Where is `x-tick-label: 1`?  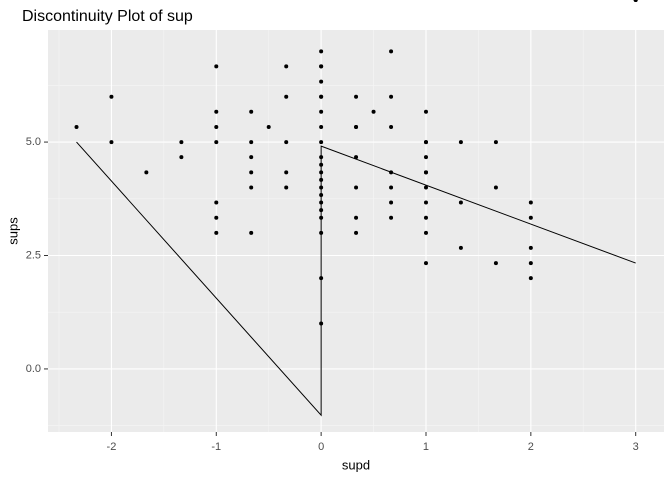
x-tick-label: 1 is located at coordinates (426, 447).